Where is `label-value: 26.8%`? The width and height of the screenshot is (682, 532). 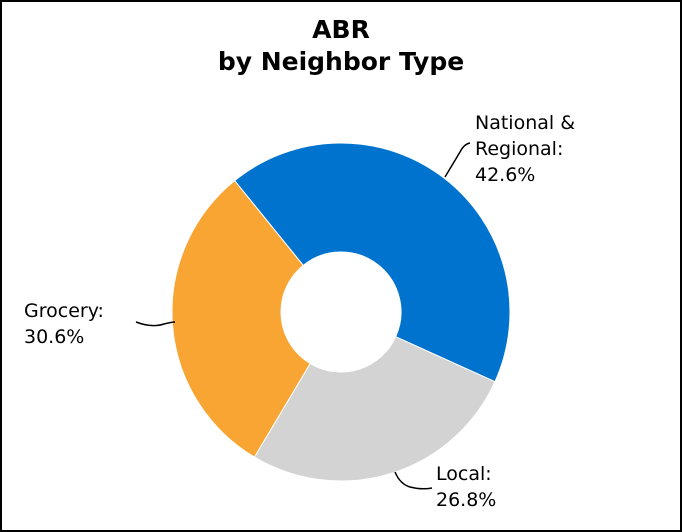
label-value: 26.8% is located at coordinates (466, 500).